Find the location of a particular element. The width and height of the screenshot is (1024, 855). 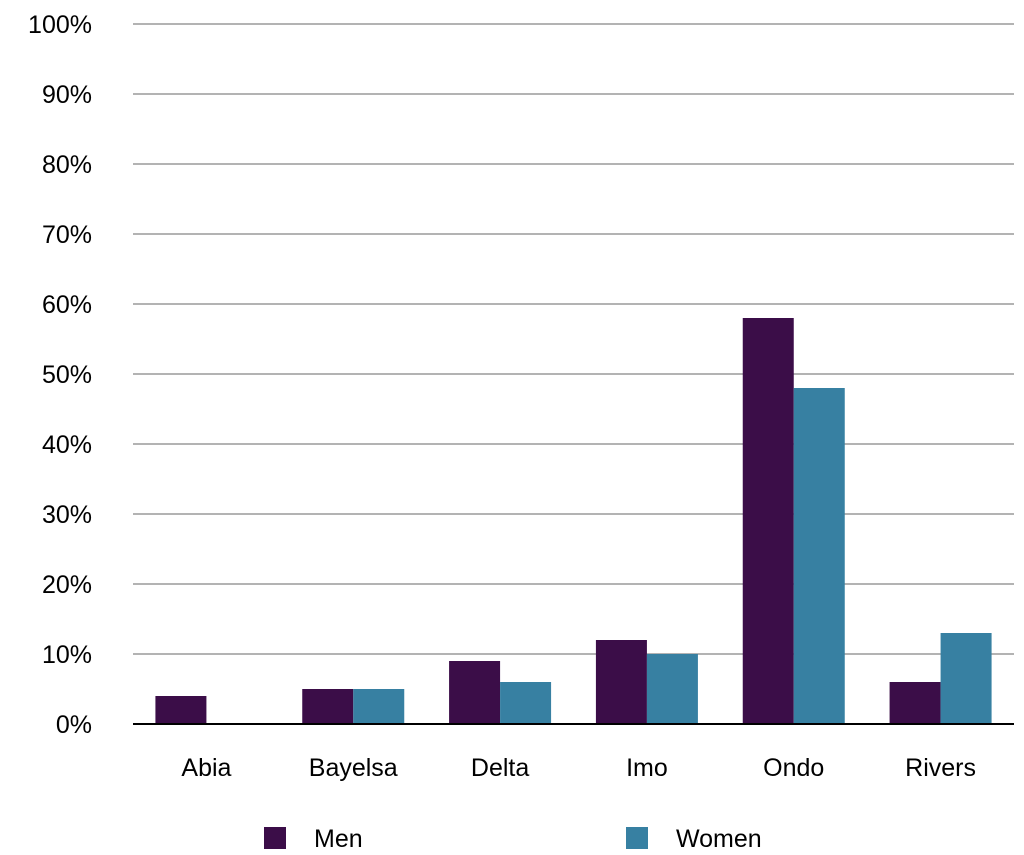

x-category-label: Delta is located at coordinates (500, 768).